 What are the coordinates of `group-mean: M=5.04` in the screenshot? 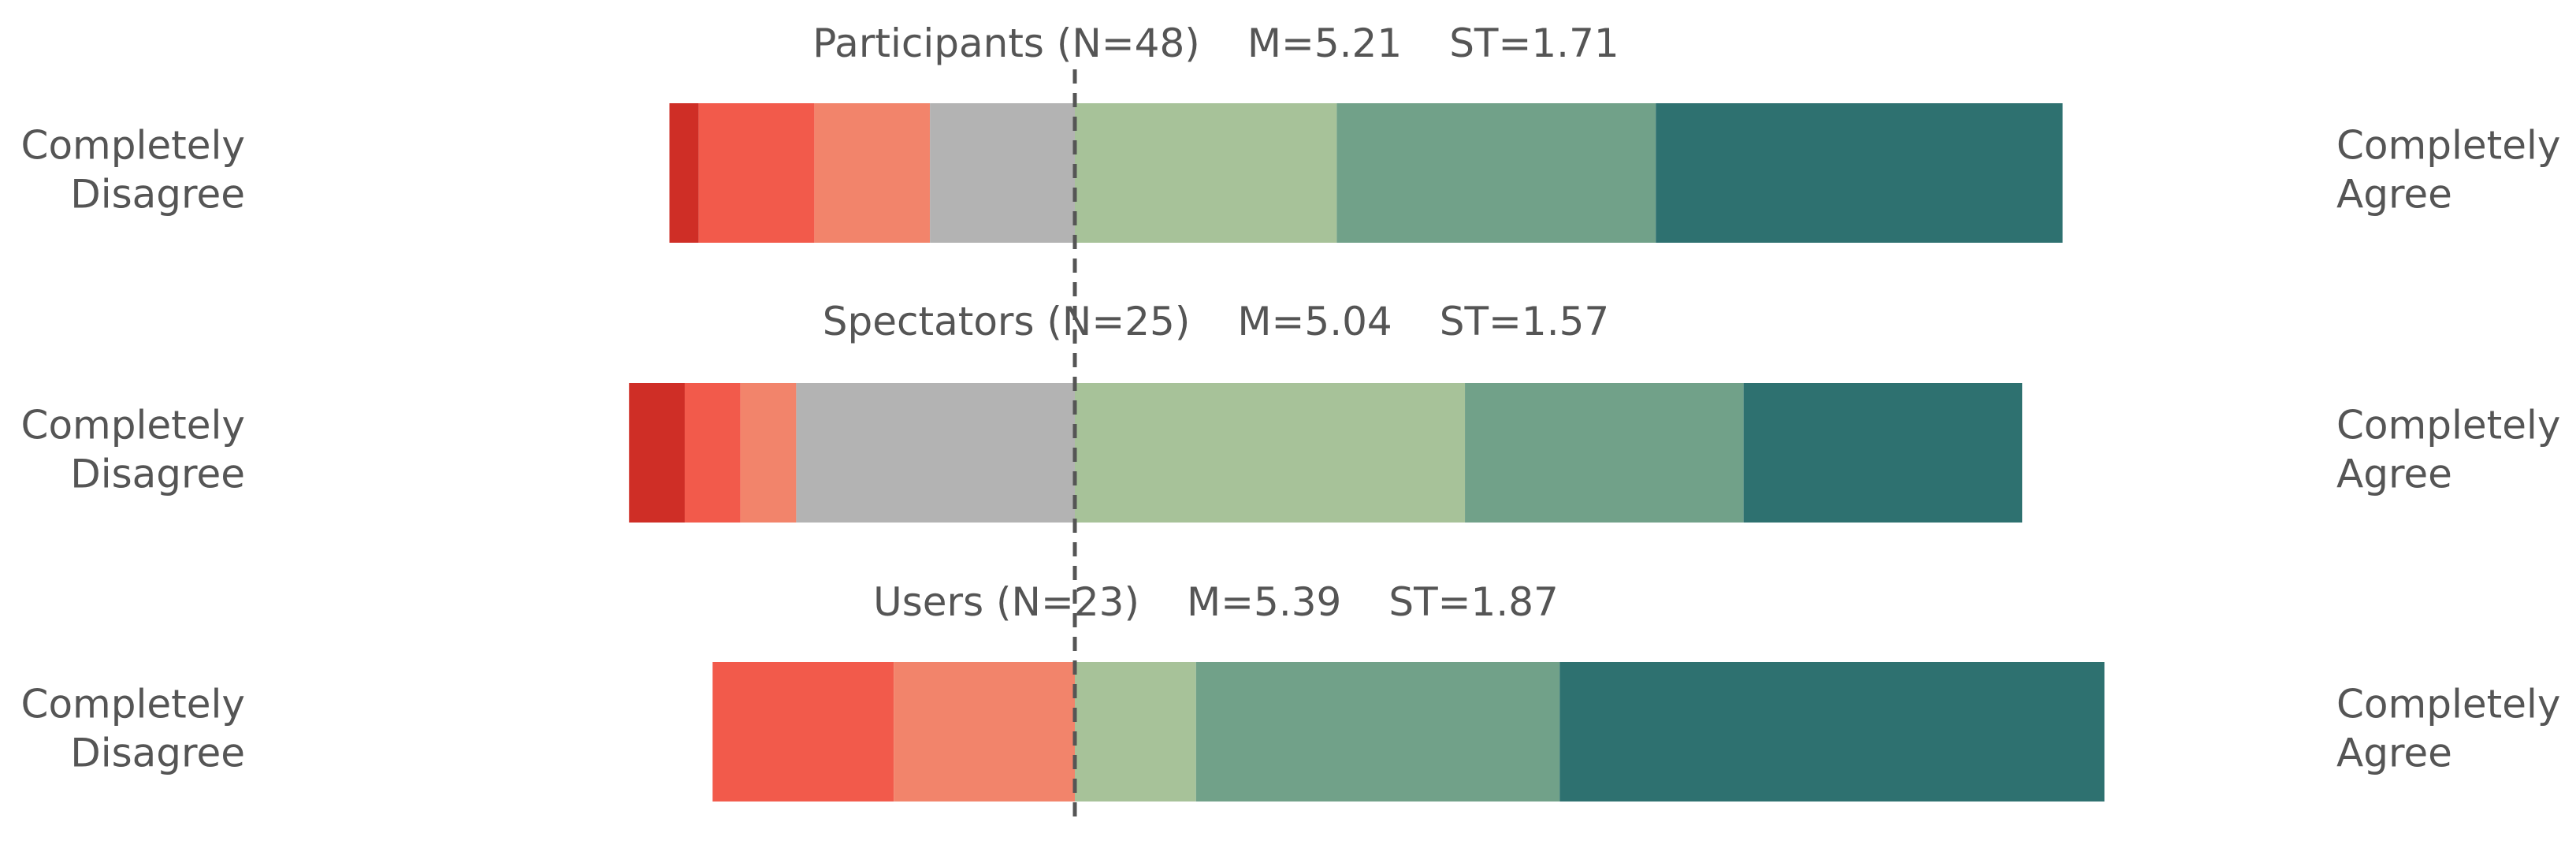 It's located at (1314, 321).